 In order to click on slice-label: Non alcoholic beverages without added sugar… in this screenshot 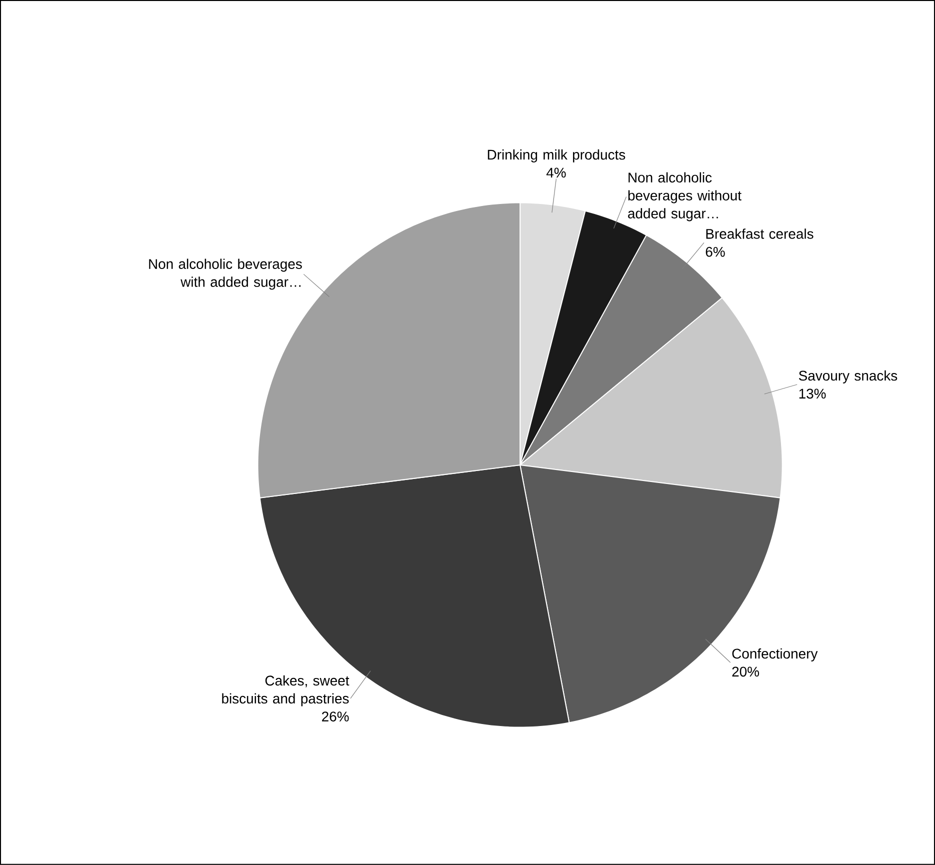, I will do `click(685, 197)`.